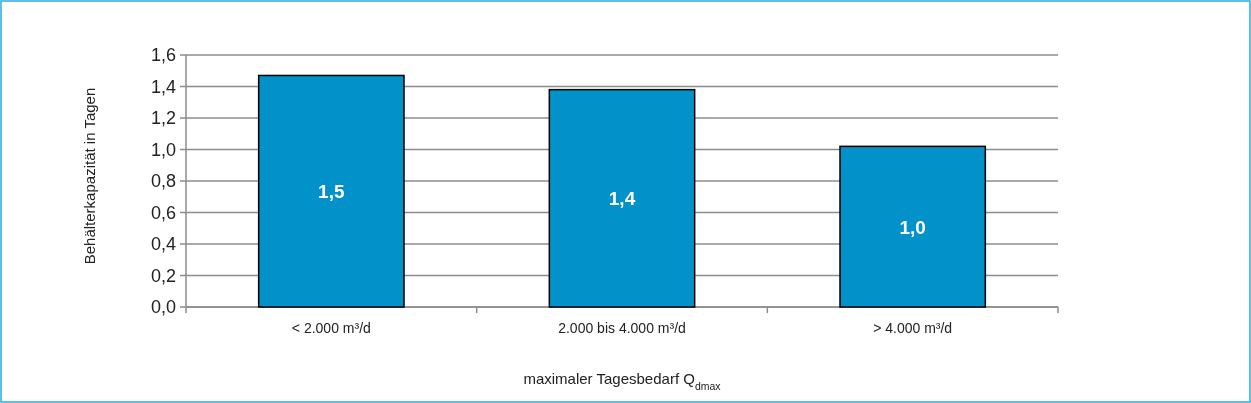  I want to click on y-tick-label: 1,2, so click(163, 118).